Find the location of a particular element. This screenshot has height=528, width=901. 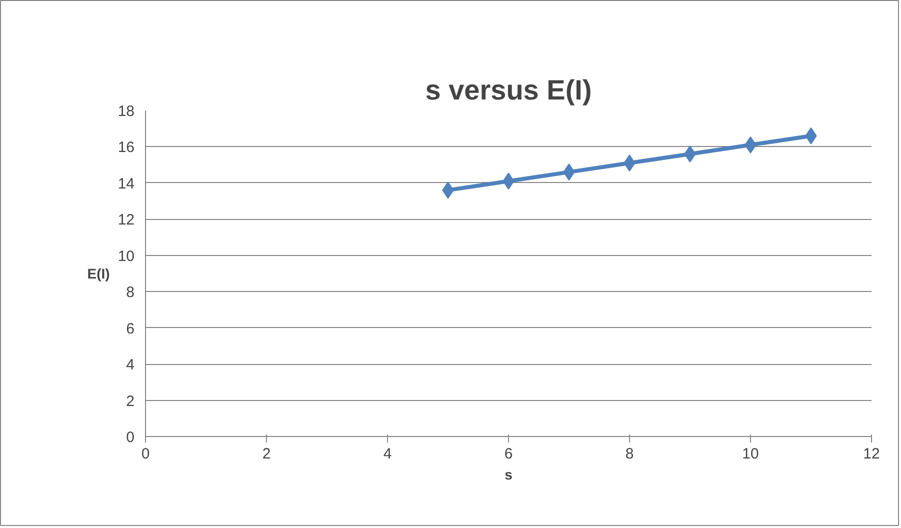

y-tick-label: 16 is located at coordinates (126, 147).